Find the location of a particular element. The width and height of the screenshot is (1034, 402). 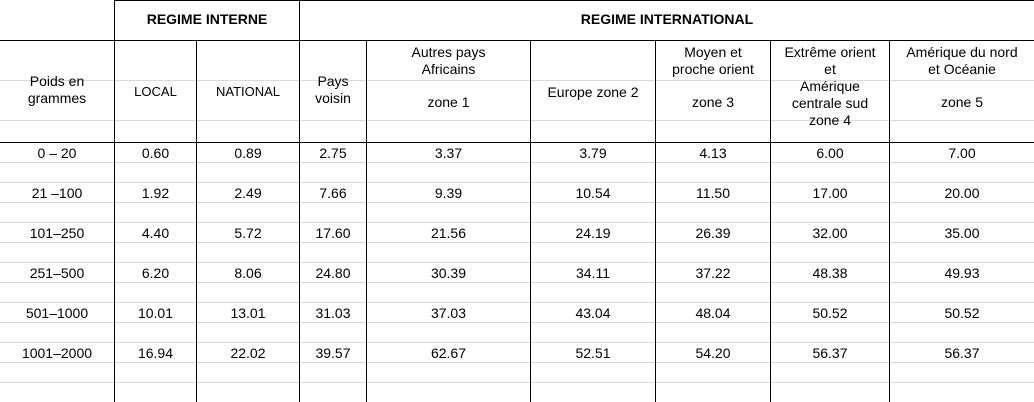

cell-local: 4.40 is located at coordinates (155, 233).